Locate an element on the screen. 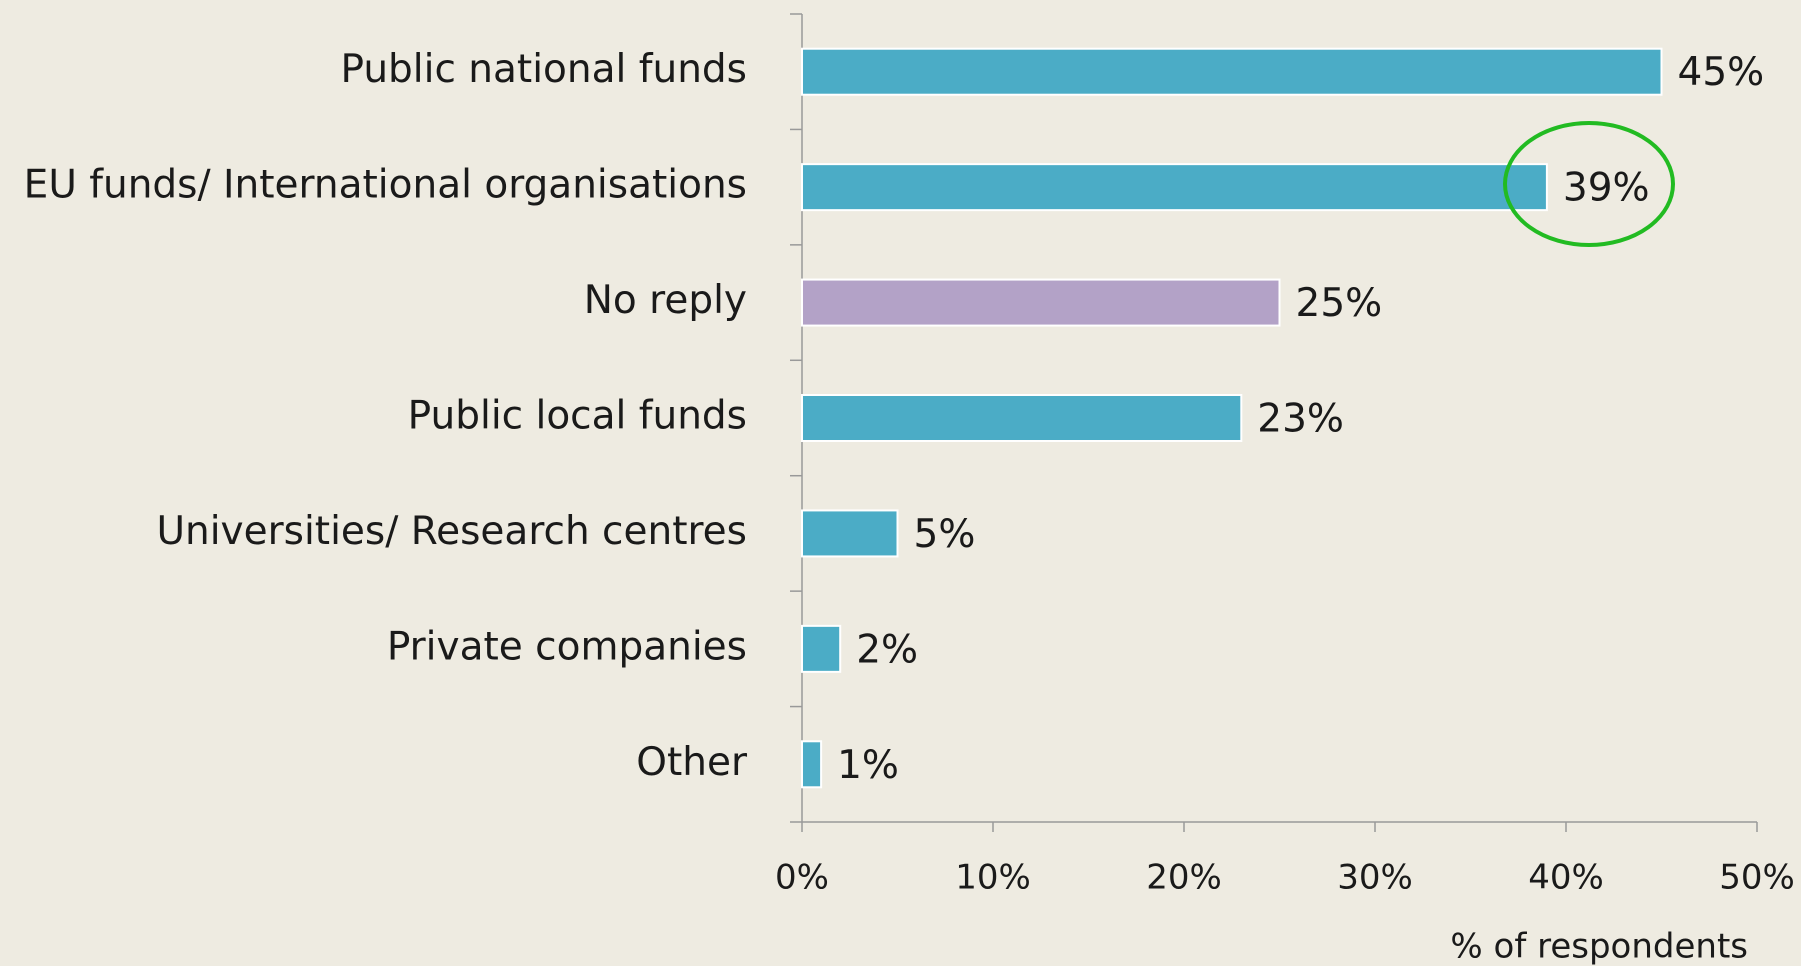 Image resolution: width=1801 pixels, height=966 pixels. y-tick-label: Universities/ Research centres is located at coordinates (451, 531).